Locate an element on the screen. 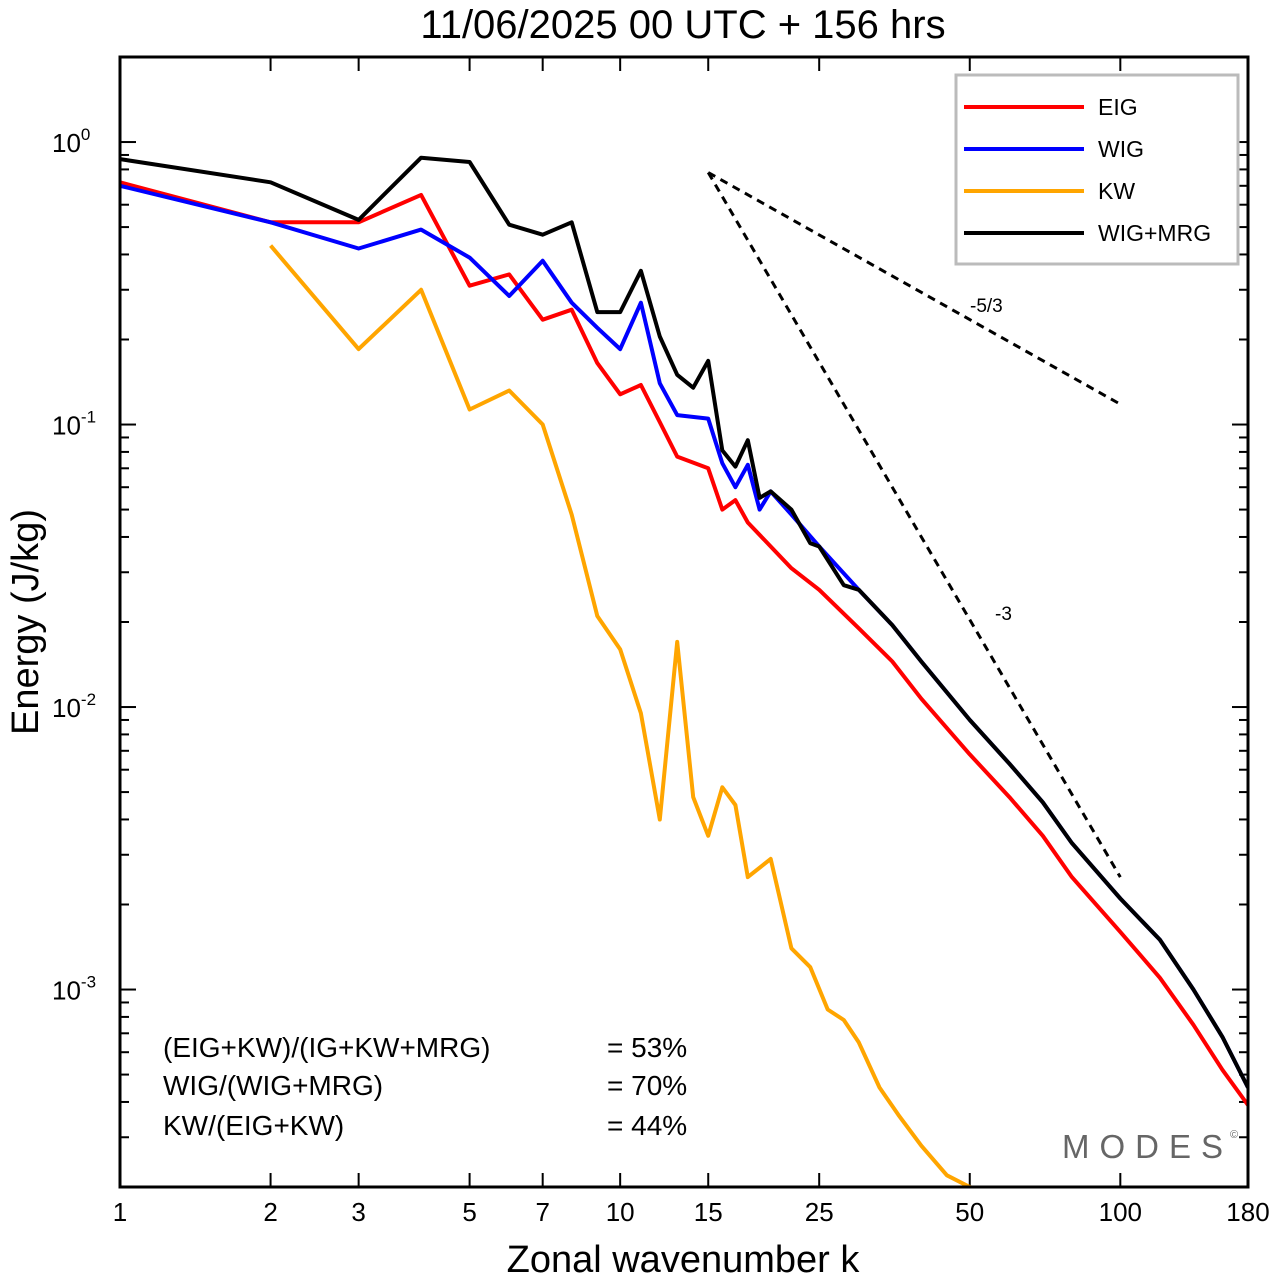  slope-label: -5/3 is located at coordinates (986, 306).